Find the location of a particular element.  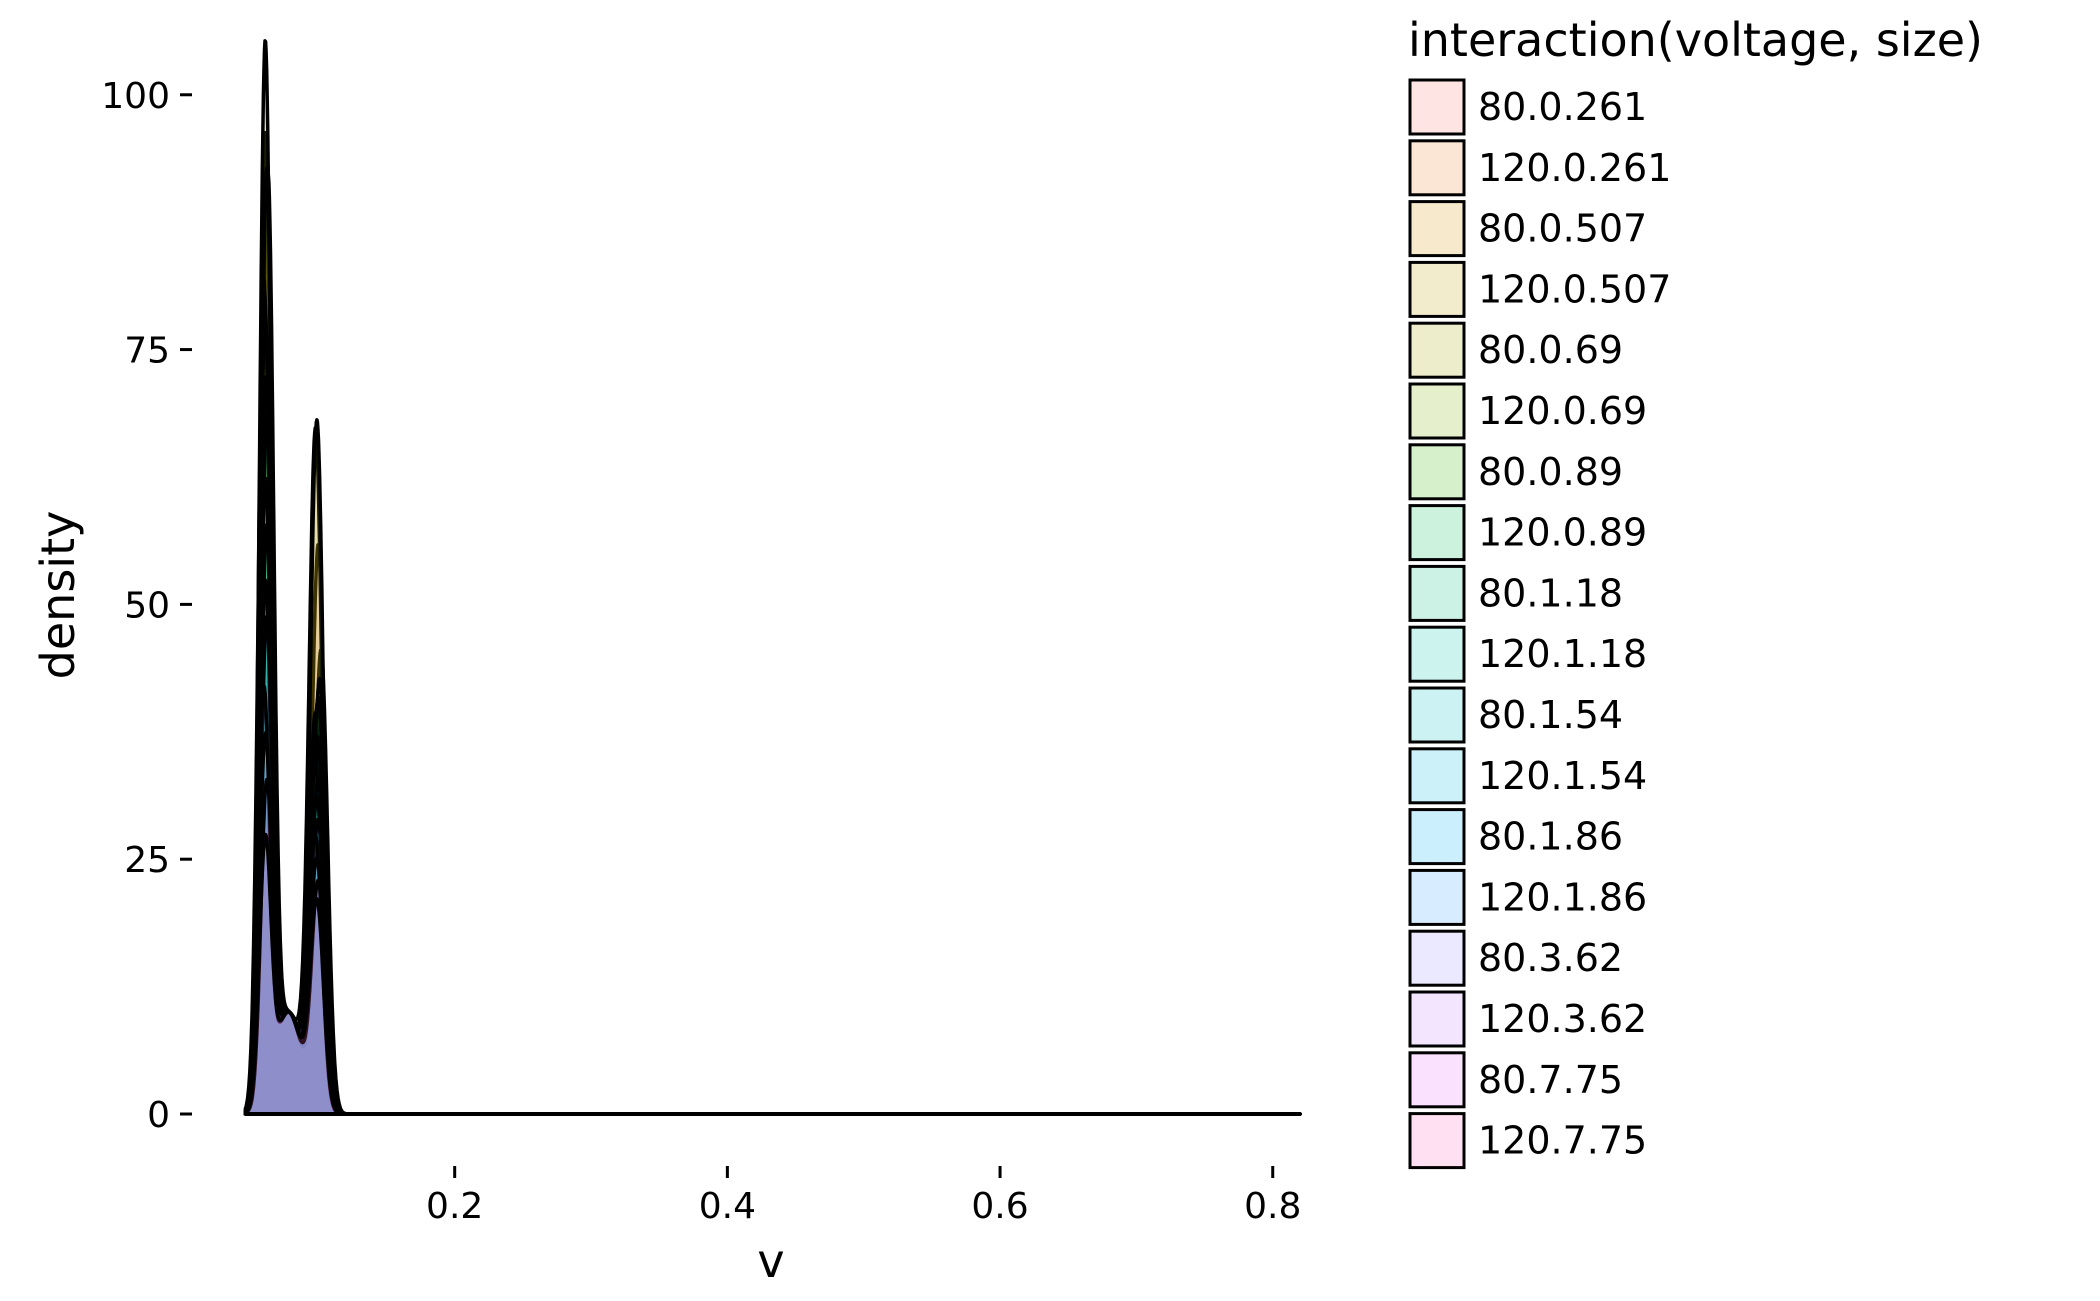

legend-item: 80.0.261 is located at coordinates (1527, 107).